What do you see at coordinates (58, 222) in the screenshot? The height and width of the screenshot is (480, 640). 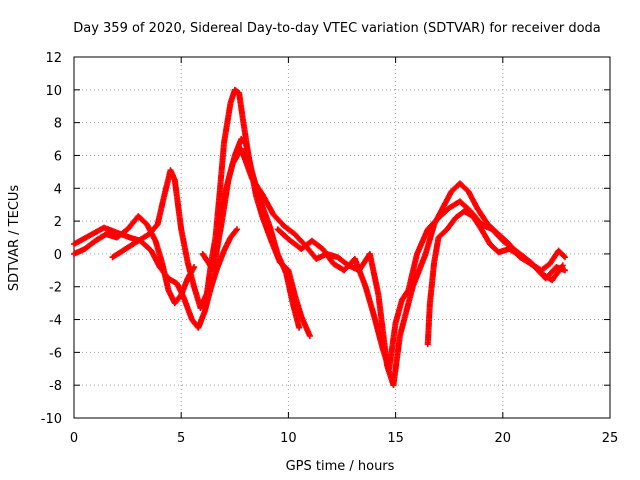 I see `y-tick-label: 2` at bounding box center [58, 222].